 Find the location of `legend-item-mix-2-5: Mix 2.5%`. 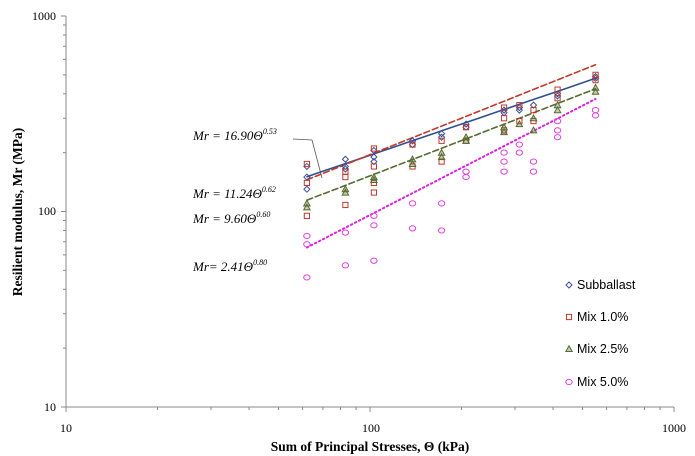

legend-item-mix-2-5: Mix 2.5% is located at coordinates (596, 349).